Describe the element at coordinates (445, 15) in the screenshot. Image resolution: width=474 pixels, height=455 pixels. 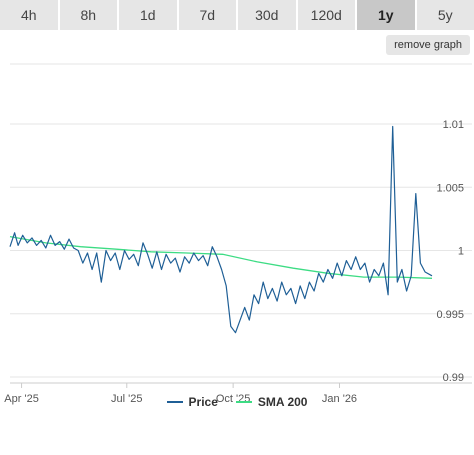
I see `tab-5y: 5y` at that location.